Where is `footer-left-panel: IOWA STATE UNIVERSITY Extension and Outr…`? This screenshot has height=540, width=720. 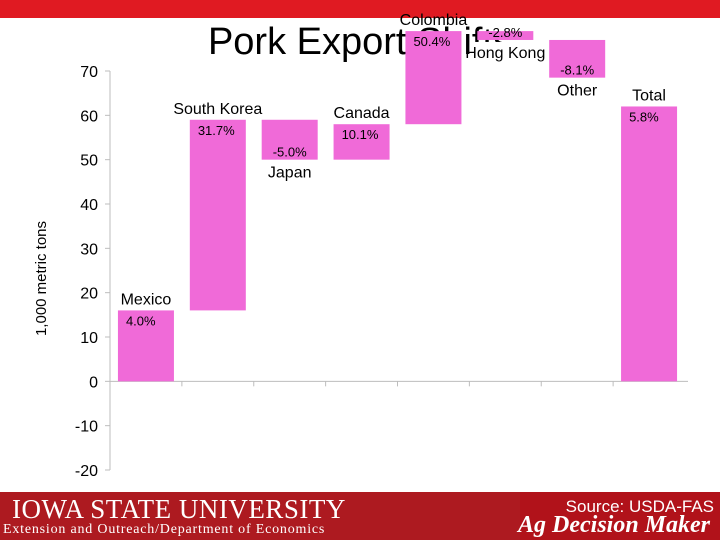
footer-left-panel: IOWA STATE UNIVERSITY Extension and Outr… is located at coordinates (260, 516).